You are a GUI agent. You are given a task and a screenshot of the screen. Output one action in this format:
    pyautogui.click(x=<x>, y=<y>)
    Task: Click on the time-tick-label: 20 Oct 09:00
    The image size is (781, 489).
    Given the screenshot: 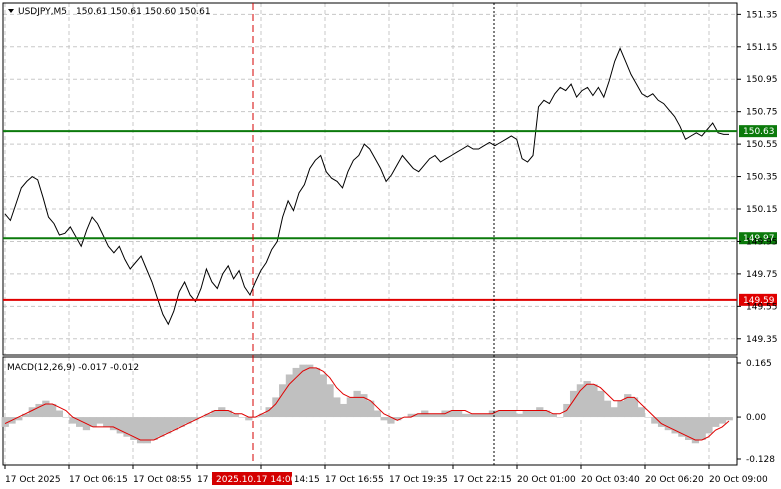 What is the action you would take?
    pyautogui.click(x=738, y=480)
    